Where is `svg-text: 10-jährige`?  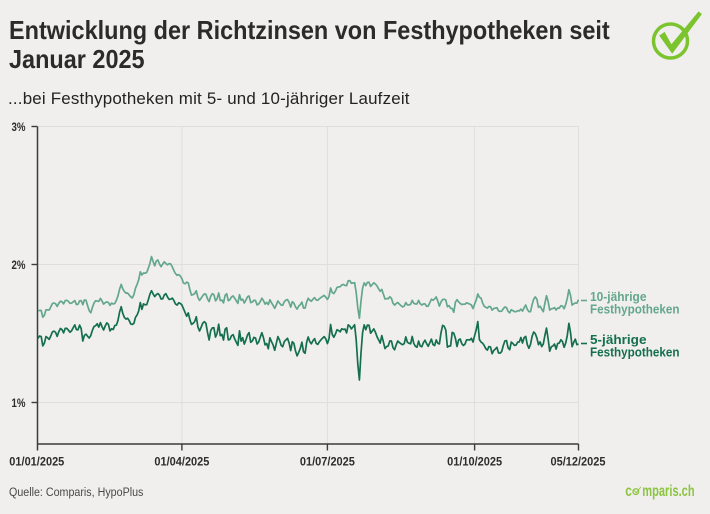
svg-text: 10-jährige is located at coordinates (618, 296).